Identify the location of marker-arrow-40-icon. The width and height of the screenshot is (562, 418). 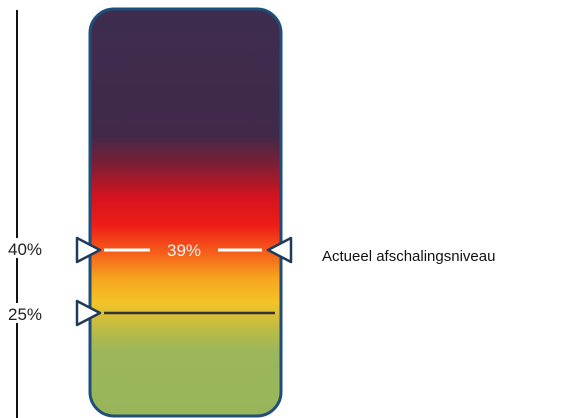
(88, 250).